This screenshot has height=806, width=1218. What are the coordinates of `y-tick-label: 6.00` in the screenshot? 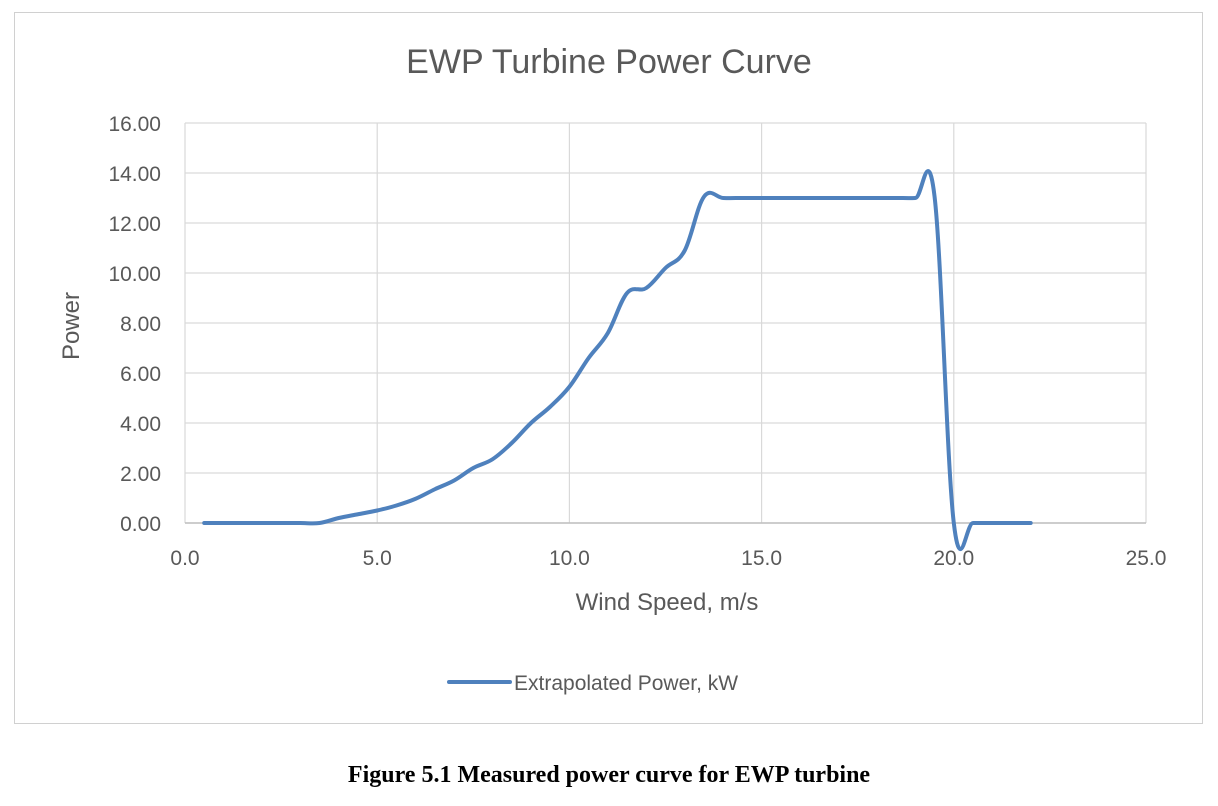 It's located at (140, 374).